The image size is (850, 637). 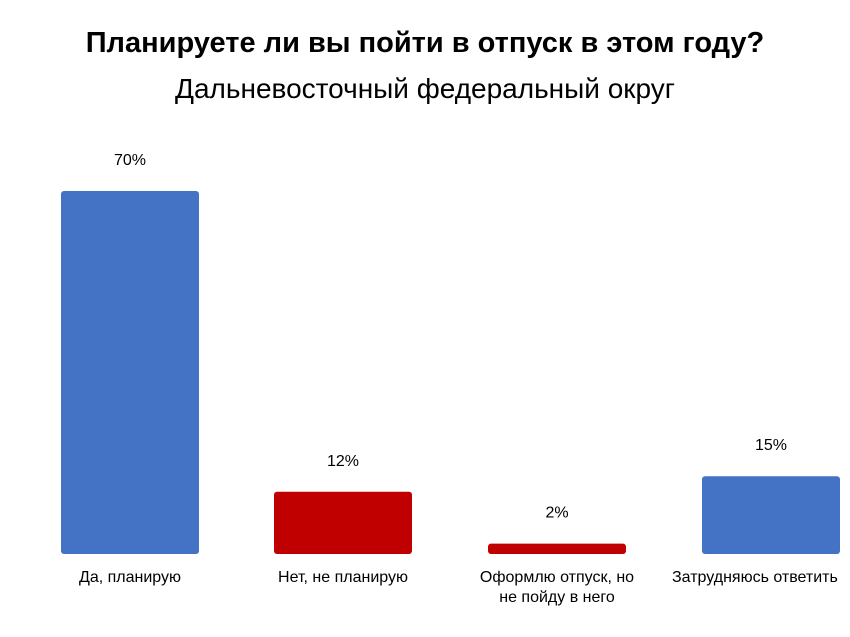 I want to click on data-label-1: 70%, so click(x=130, y=160).